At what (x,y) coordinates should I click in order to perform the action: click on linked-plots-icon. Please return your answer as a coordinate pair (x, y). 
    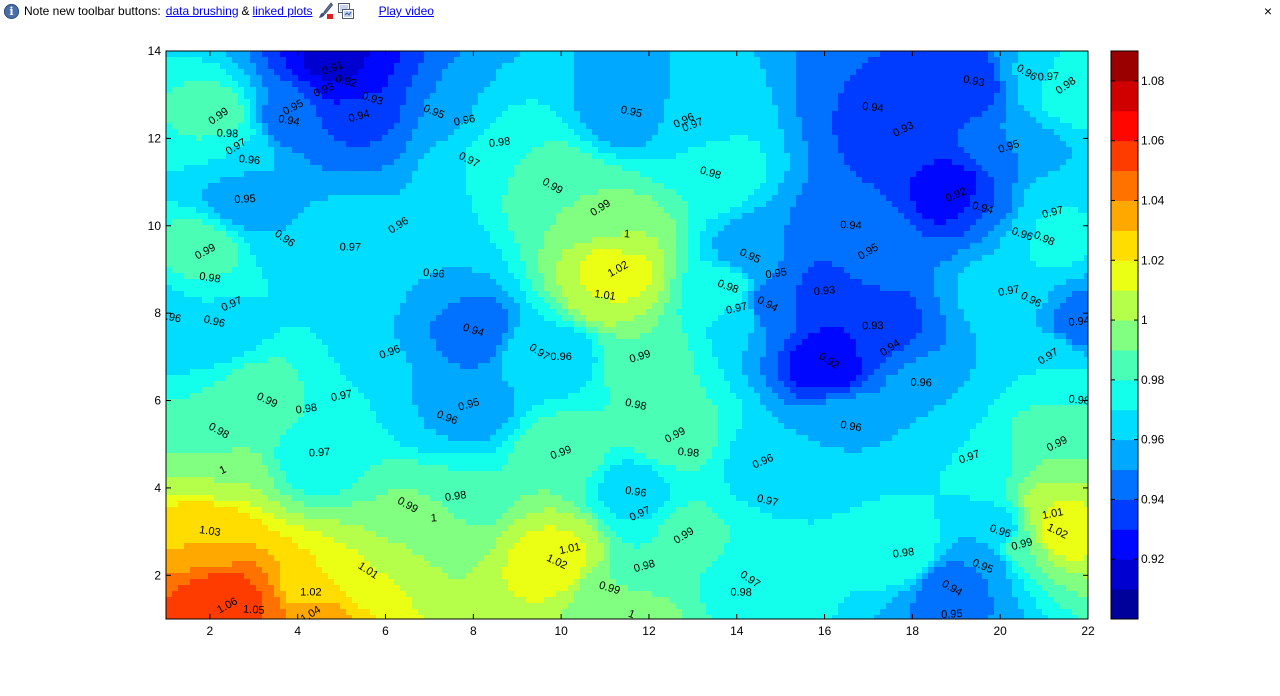
    Looking at the image, I should click on (346, 11).